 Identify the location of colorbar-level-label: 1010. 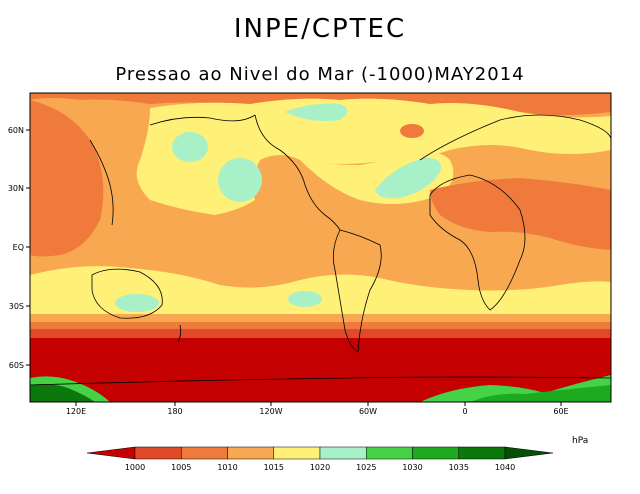
(227, 467).